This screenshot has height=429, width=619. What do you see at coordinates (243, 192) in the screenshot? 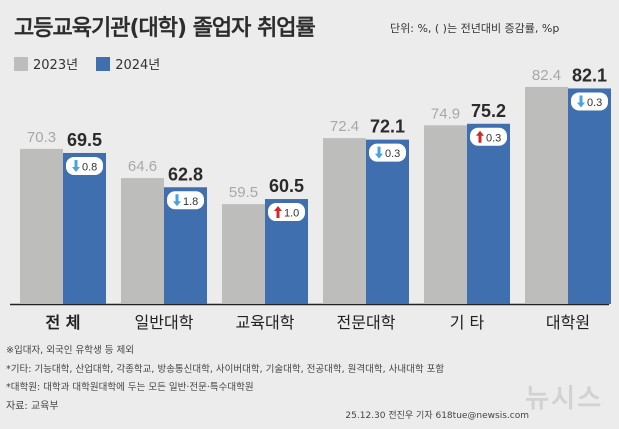
I see `data-label-2023: 59.5` at bounding box center [243, 192].